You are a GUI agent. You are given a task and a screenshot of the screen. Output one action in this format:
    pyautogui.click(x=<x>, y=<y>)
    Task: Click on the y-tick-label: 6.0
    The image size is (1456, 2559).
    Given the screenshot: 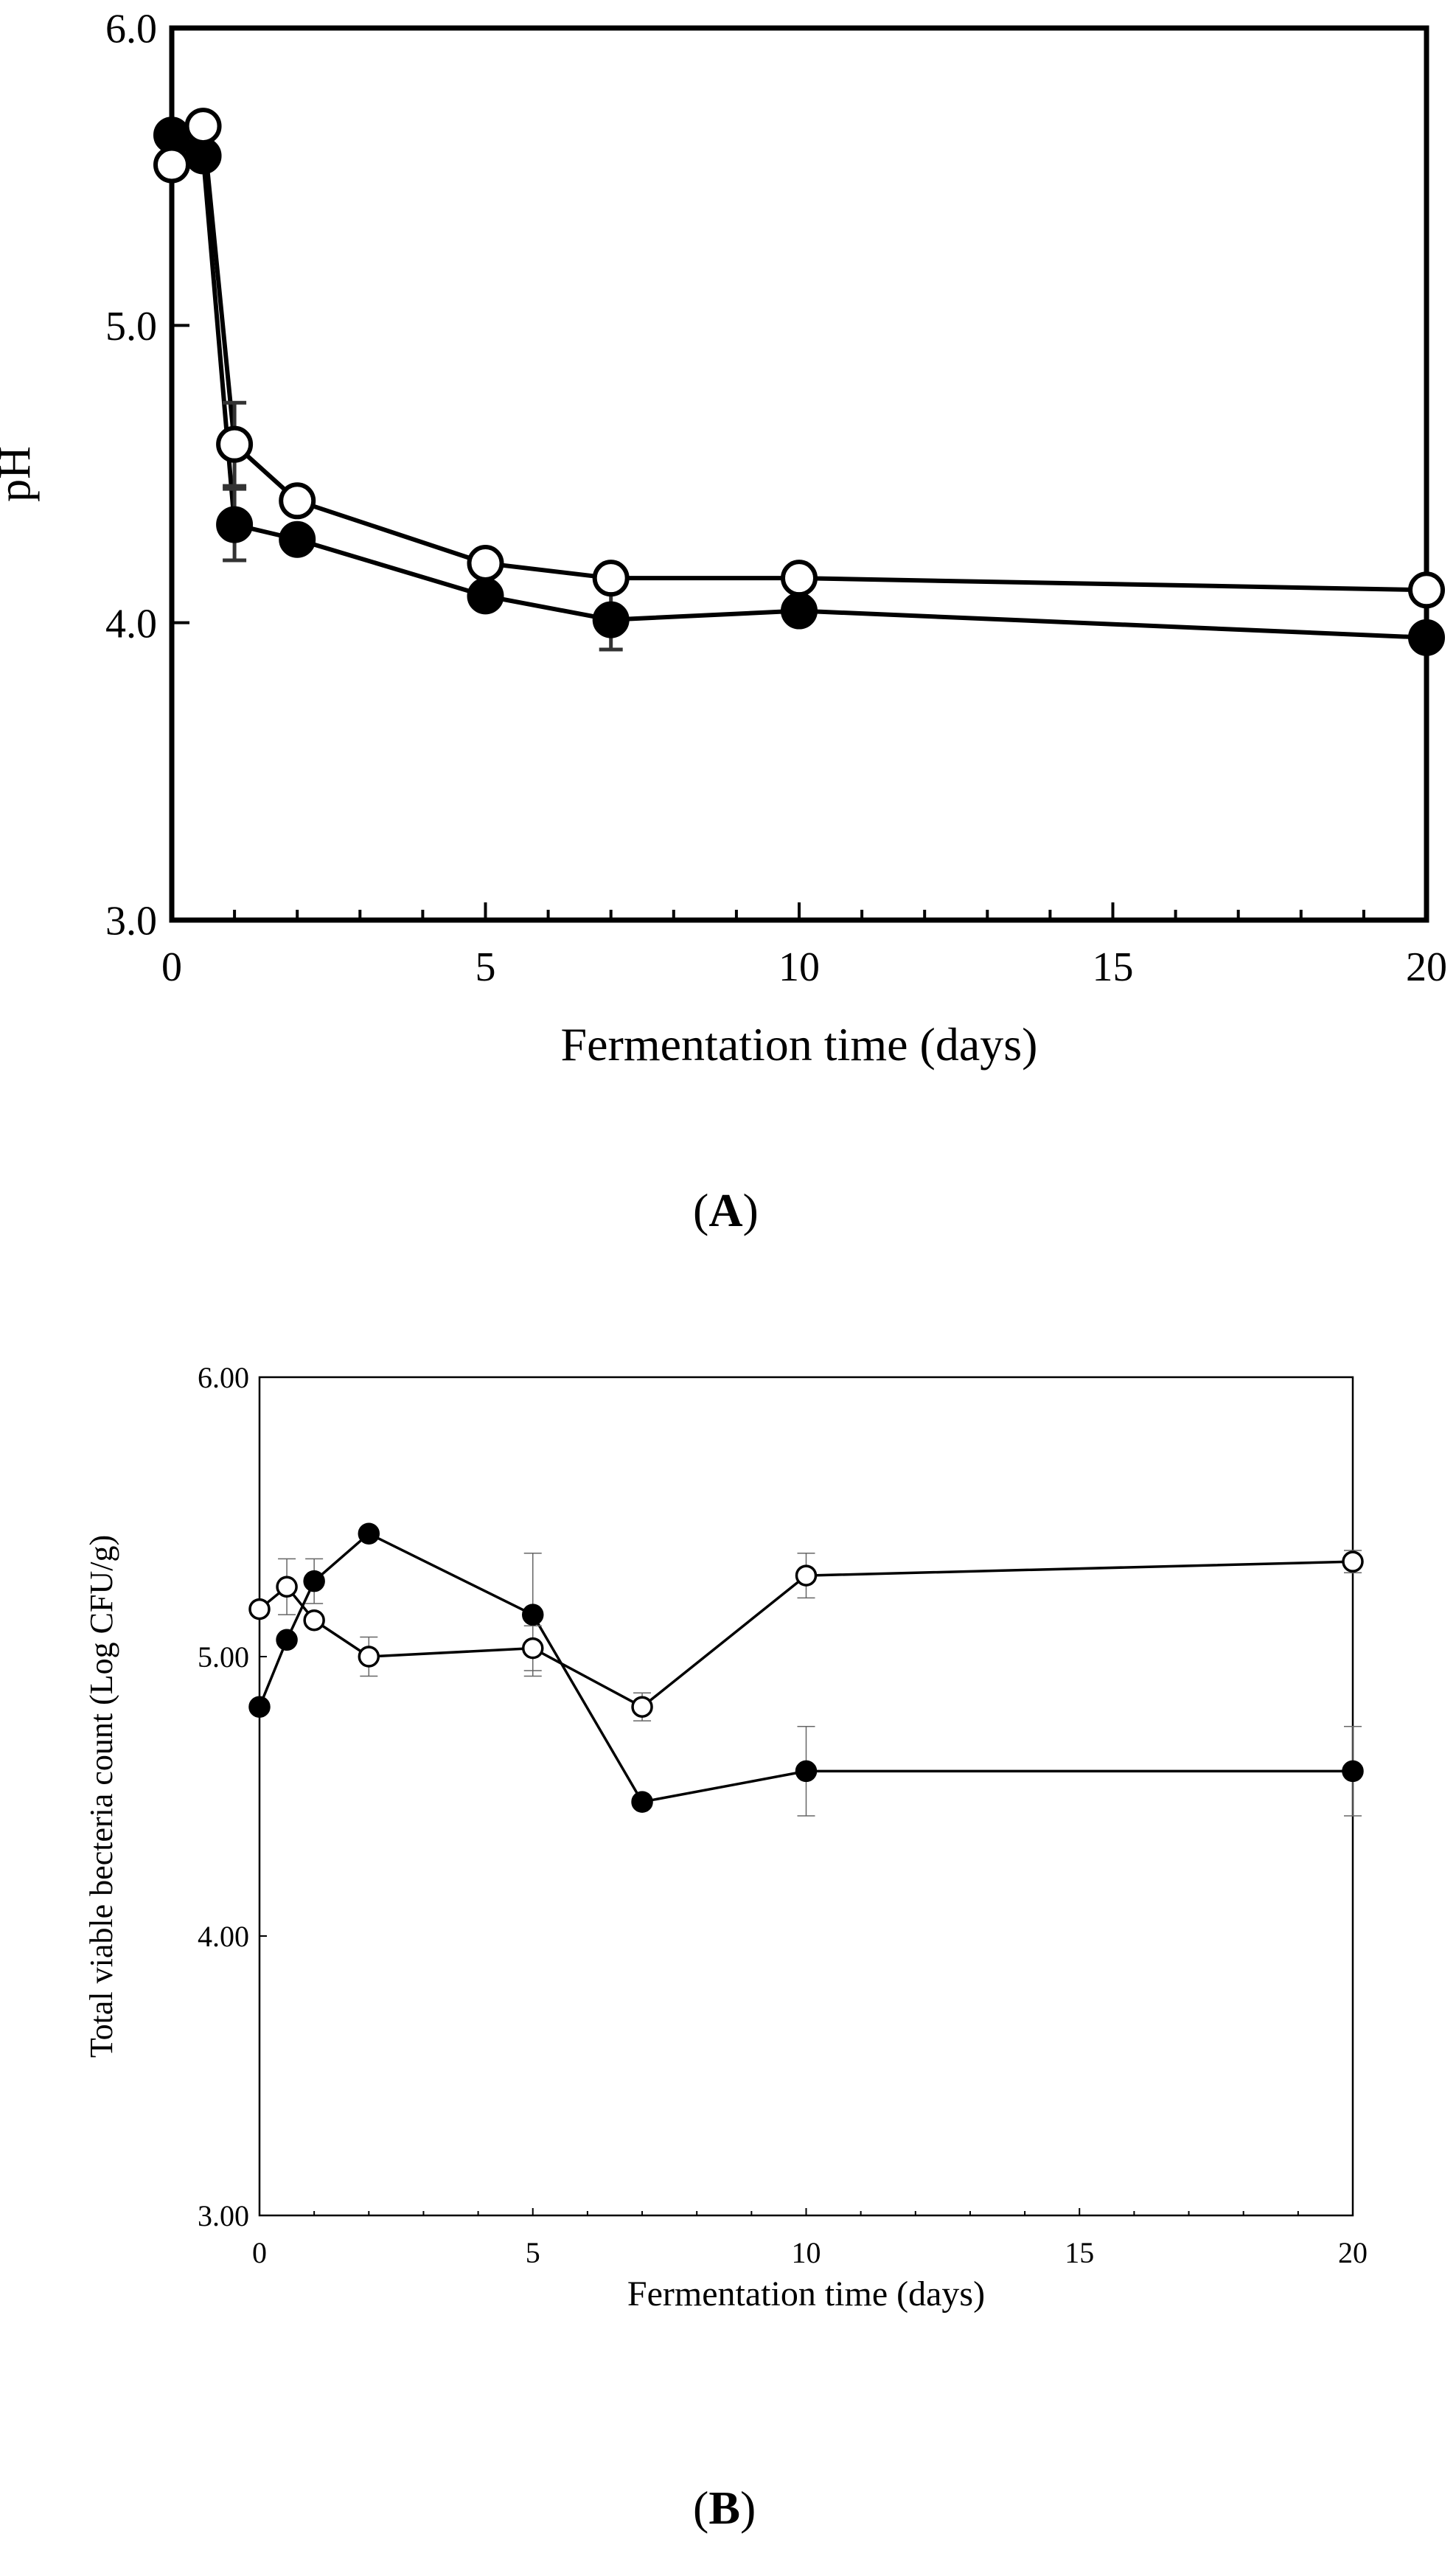 What is the action you would take?
    pyautogui.click(x=131, y=29)
    